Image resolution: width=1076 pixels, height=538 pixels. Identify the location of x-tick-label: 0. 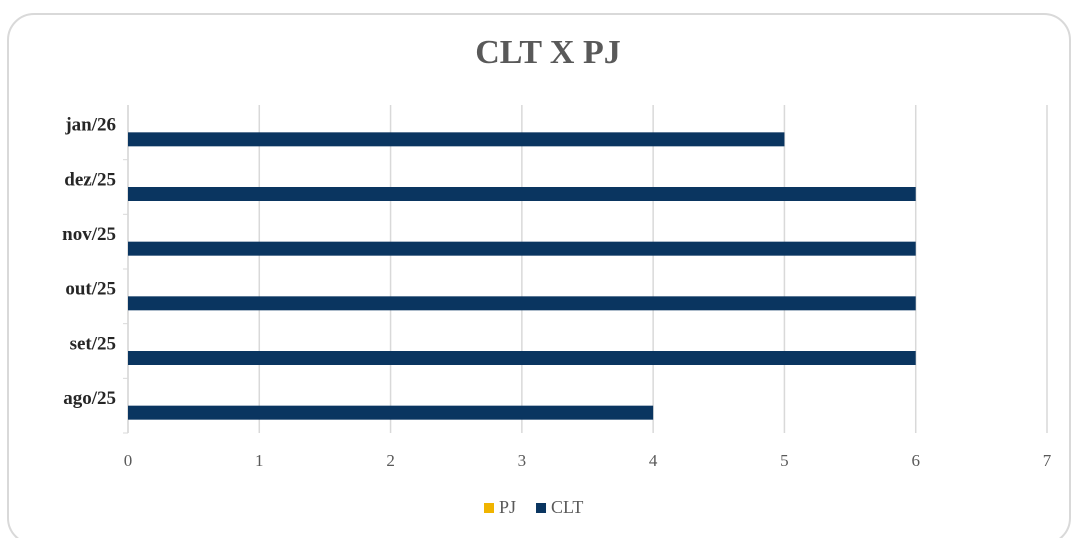
(128, 460).